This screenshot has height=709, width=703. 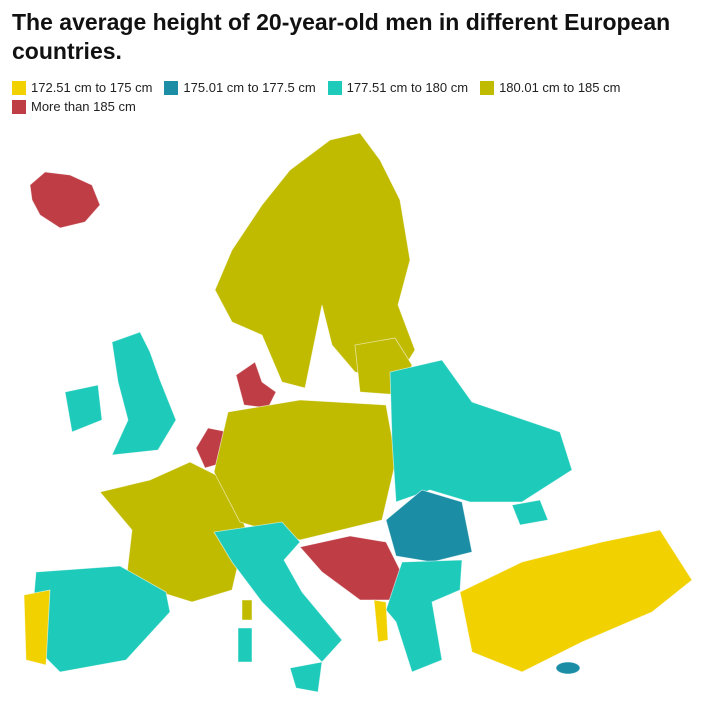 I want to click on legend-label: 180.01 cm to 185 cm, so click(x=560, y=87).